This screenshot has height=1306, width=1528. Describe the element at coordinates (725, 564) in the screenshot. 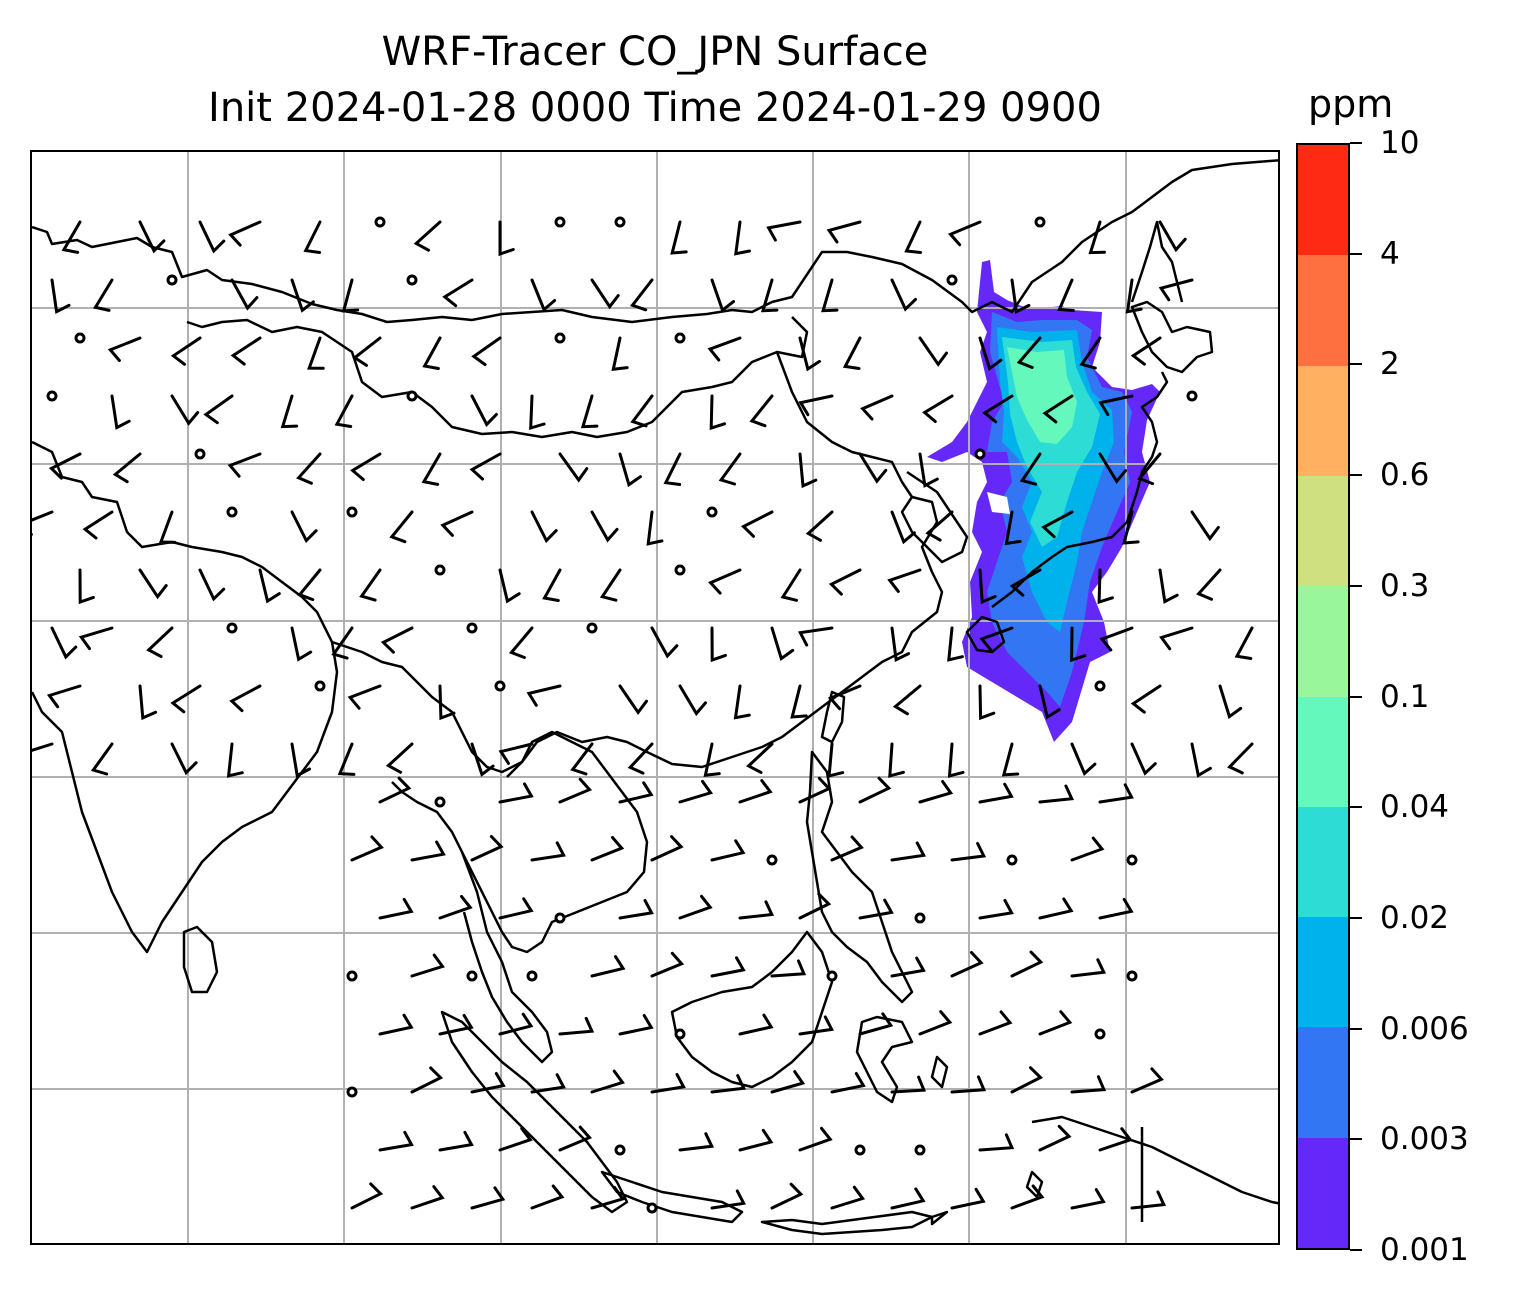

I see `coast-china-east` at that location.